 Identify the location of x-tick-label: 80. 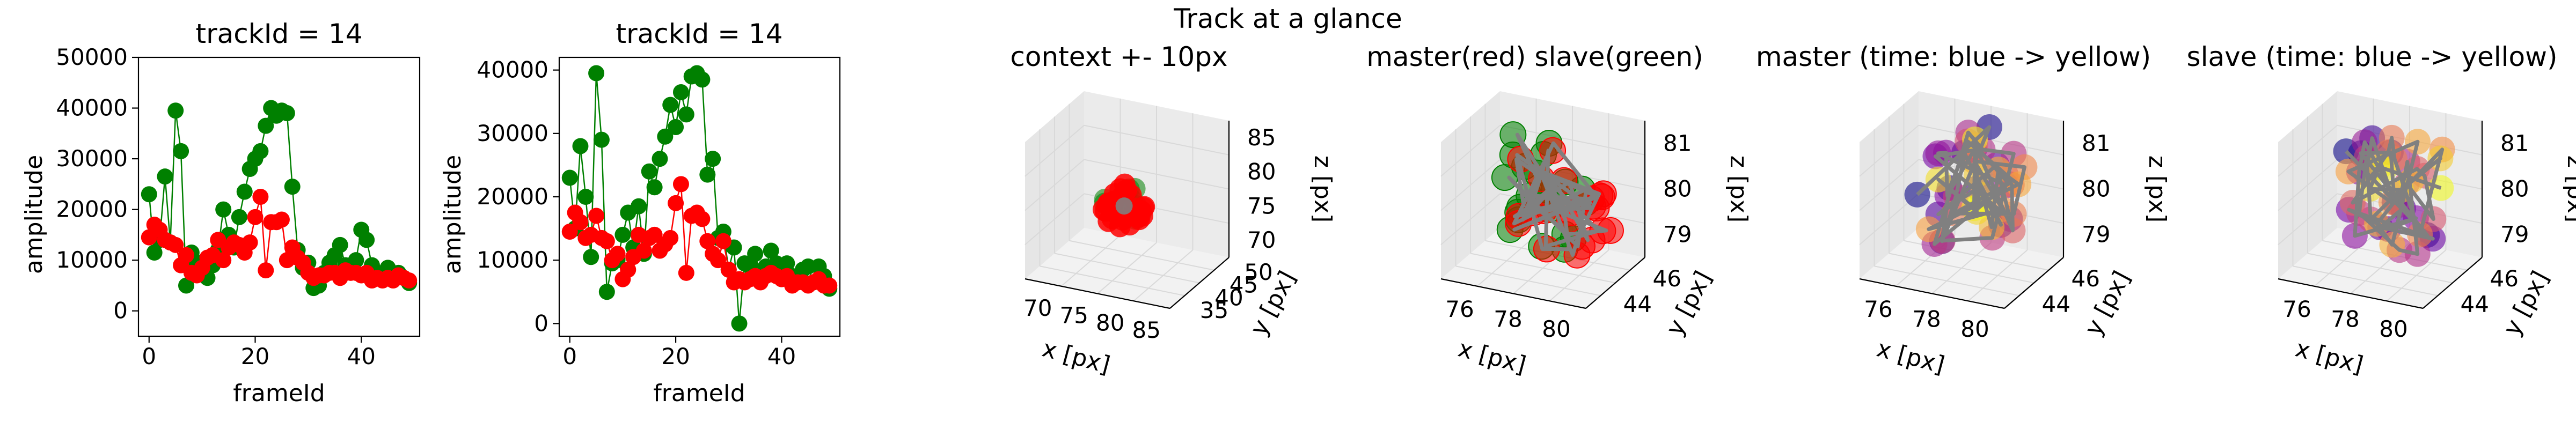
(2393, 329).